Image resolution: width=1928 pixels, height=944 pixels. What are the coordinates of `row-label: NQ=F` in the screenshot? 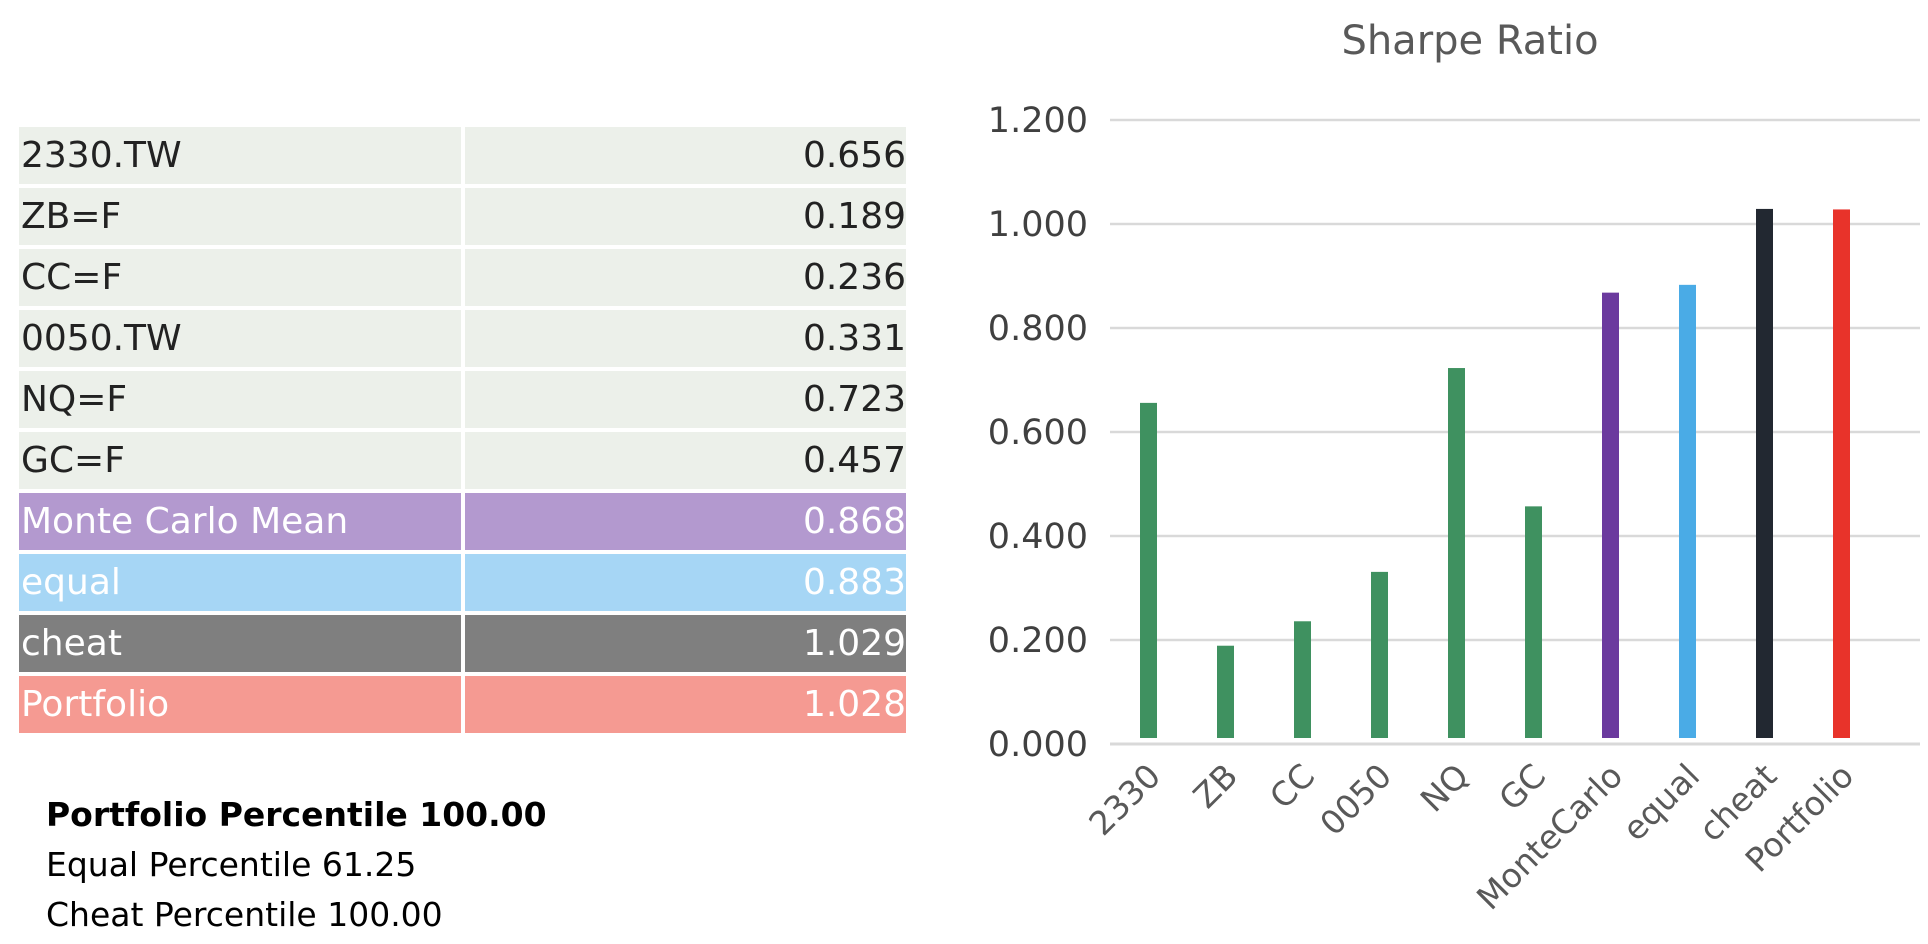 It's located at (240, 399).